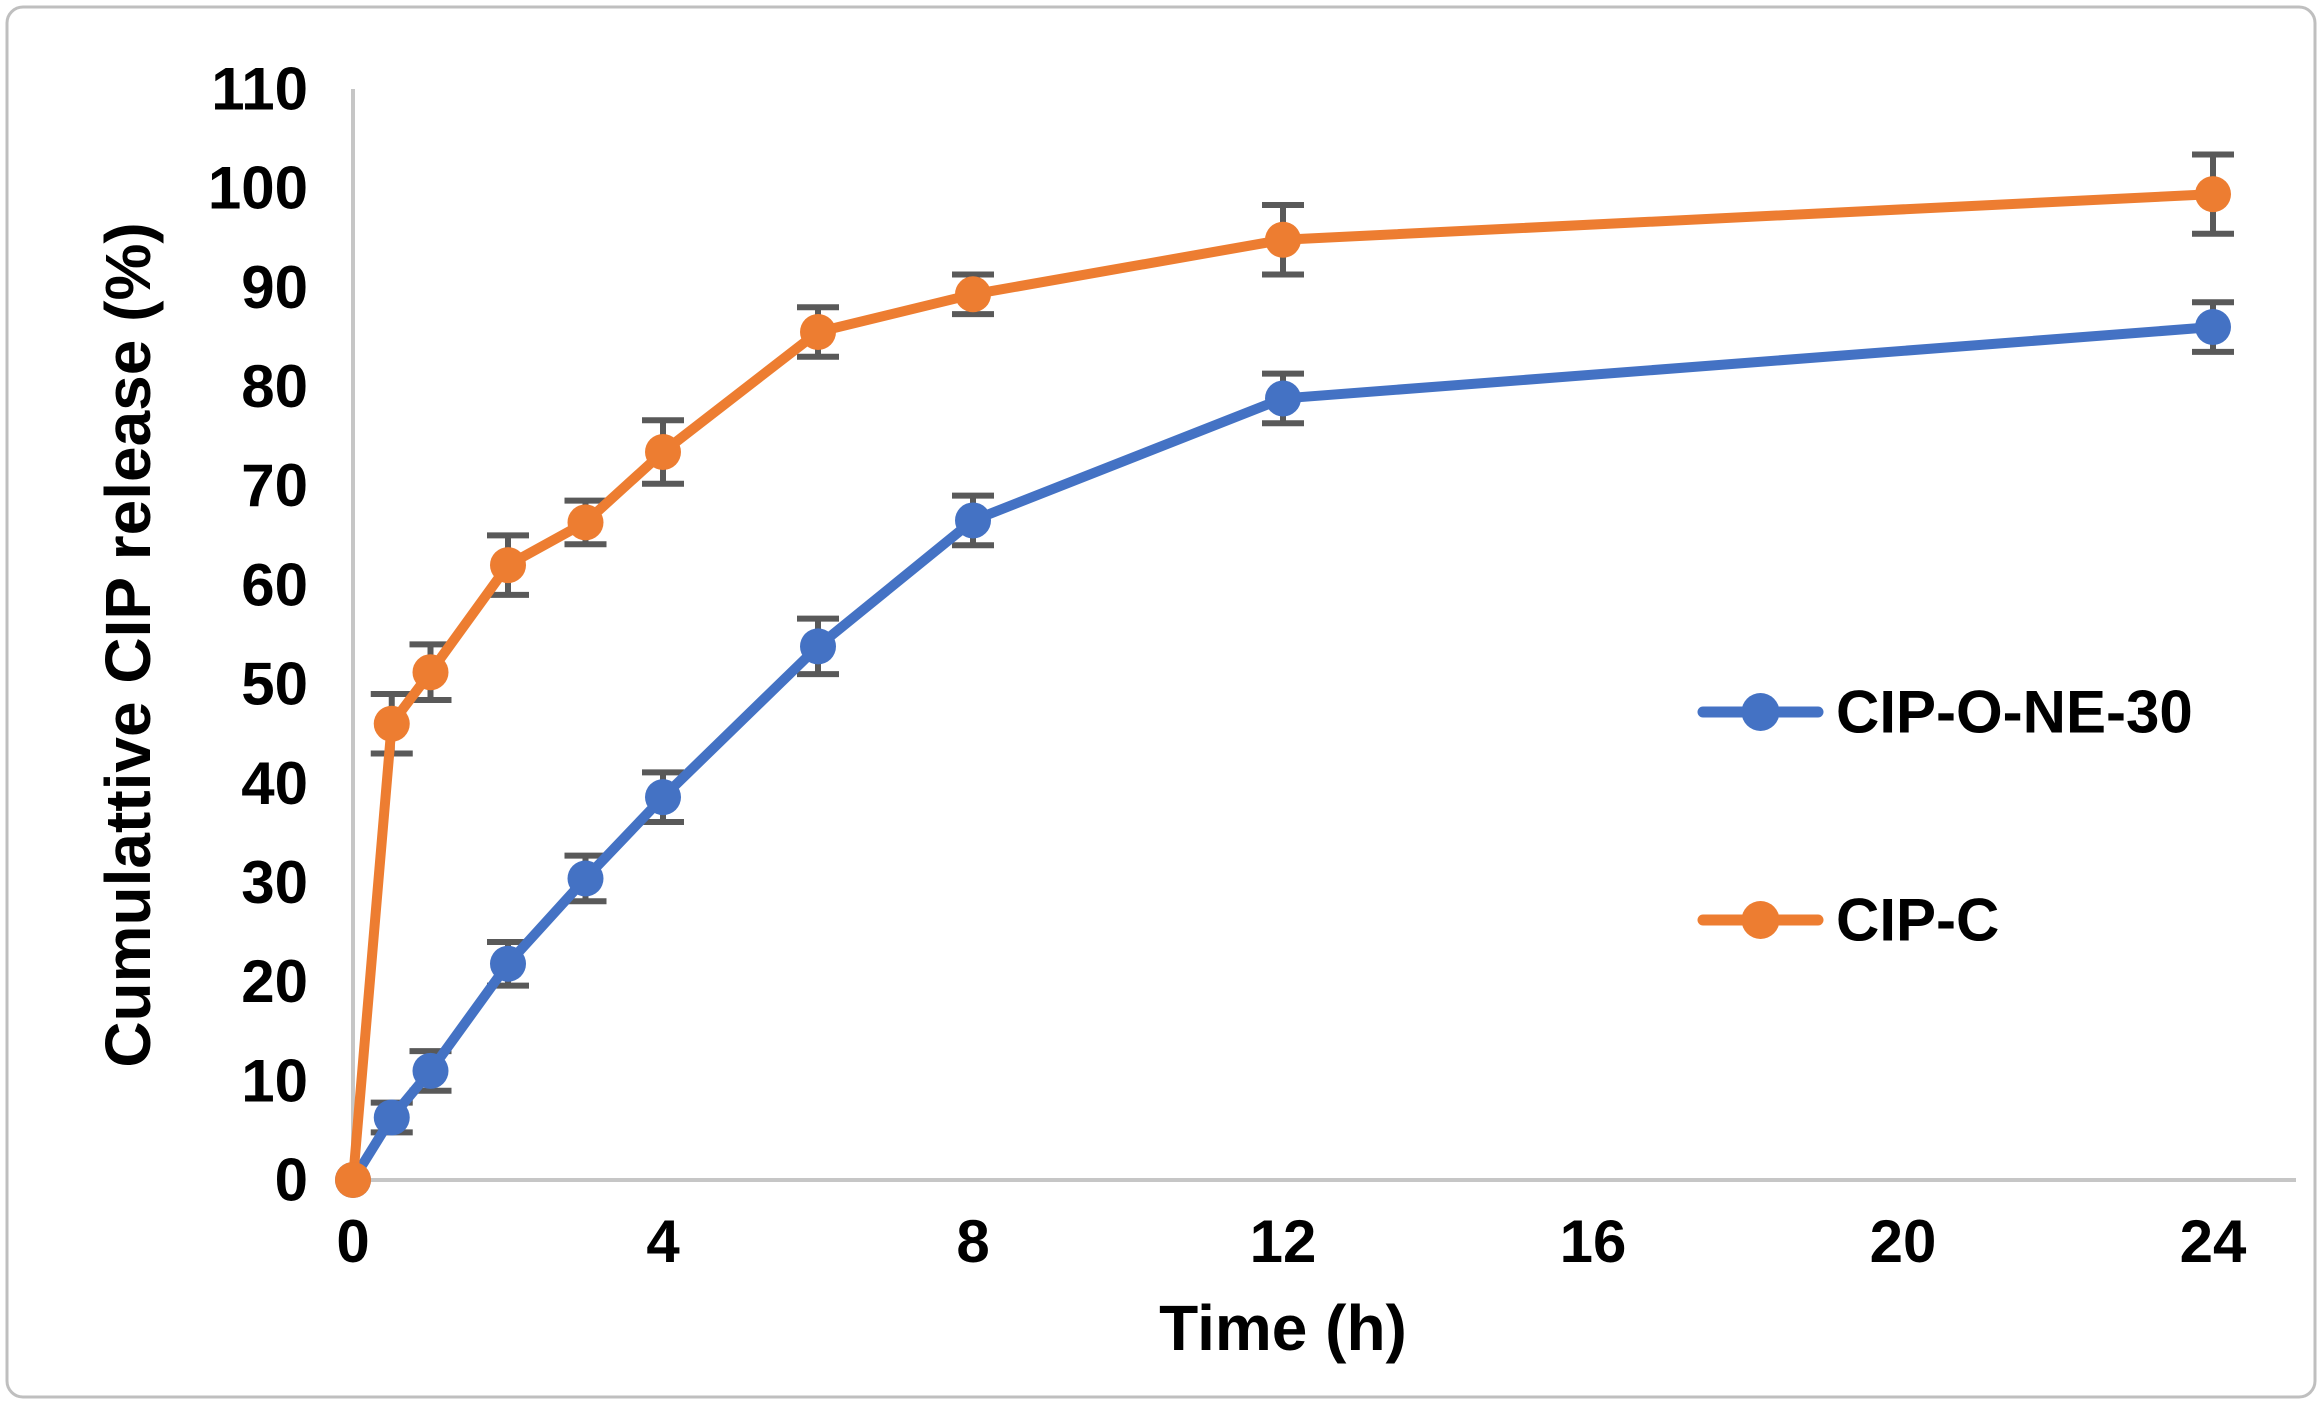 The image size is (2322, 1409). Describe the element at coordinates (128, 644) in the screenshot. I see `y-axis-title: Cumulattive CIP release (%)` at that location.